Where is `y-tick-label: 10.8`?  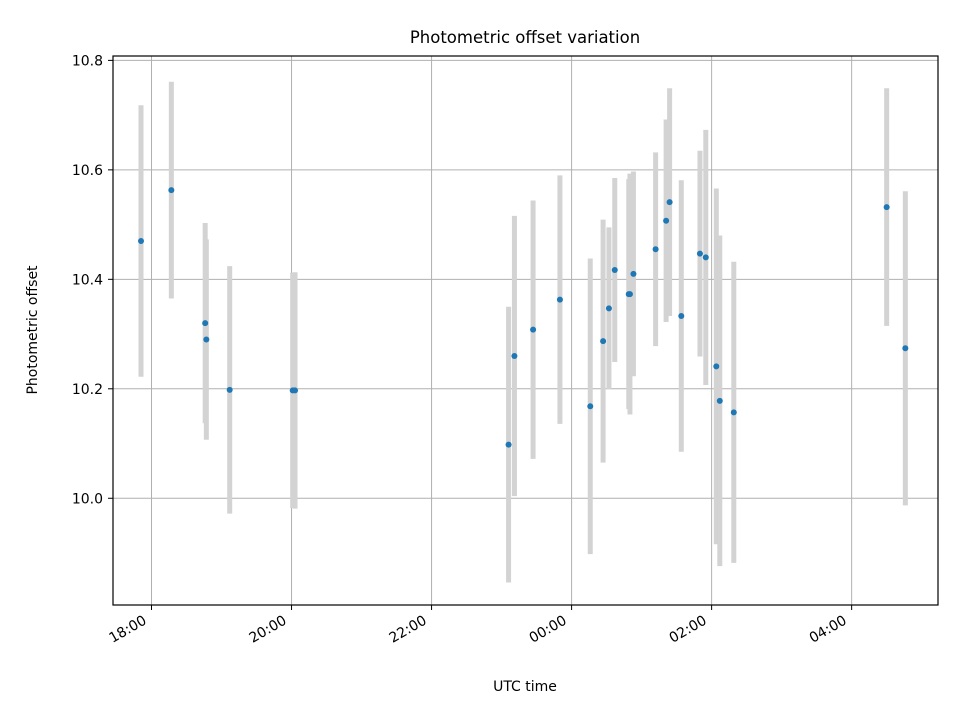
y-tick-label: 10.8 is located at coordinates (87, 61).